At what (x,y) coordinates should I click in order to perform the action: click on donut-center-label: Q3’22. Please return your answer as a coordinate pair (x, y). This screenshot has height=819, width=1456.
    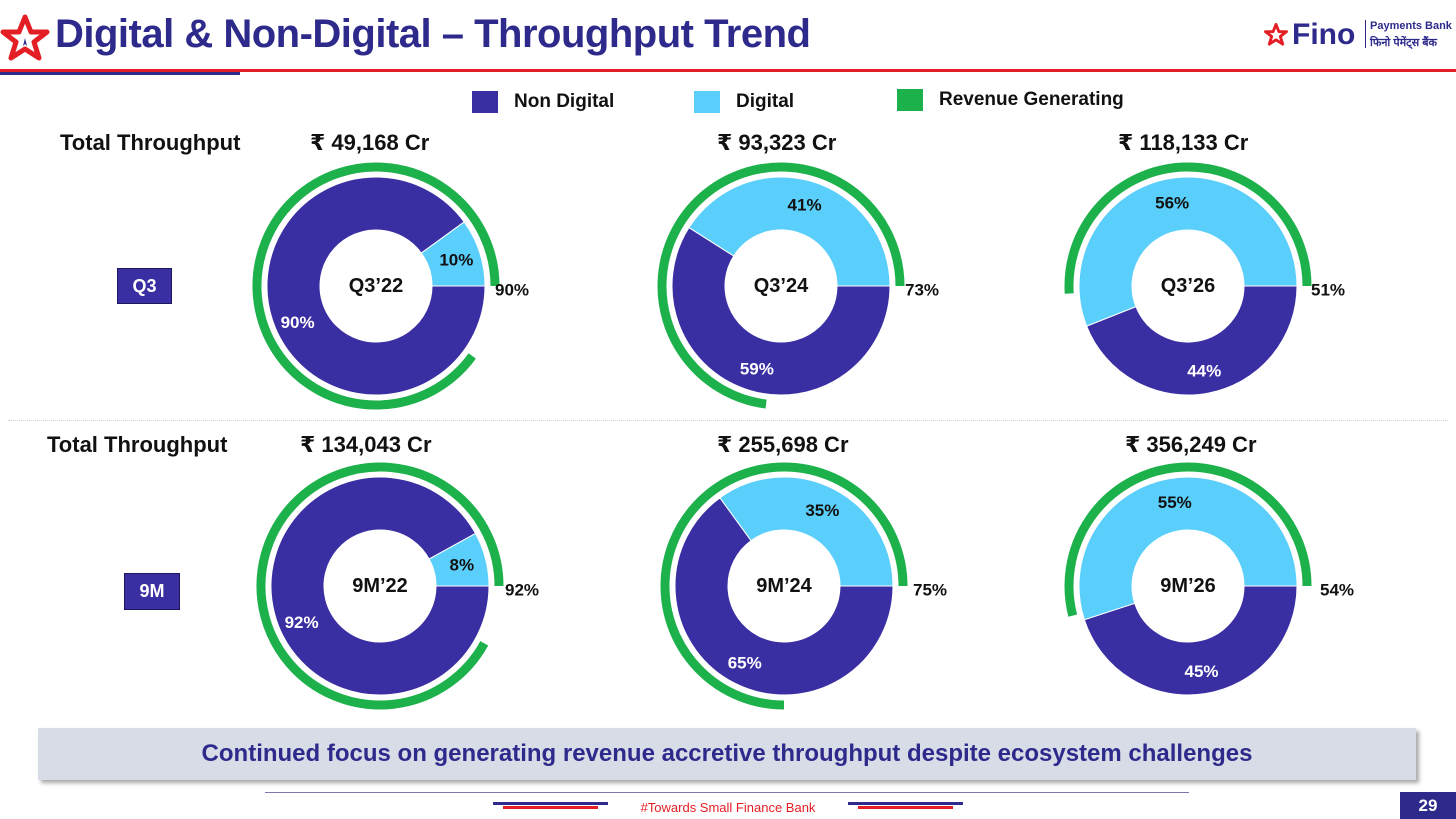
    Looking at the image, I should click on (376, 286).